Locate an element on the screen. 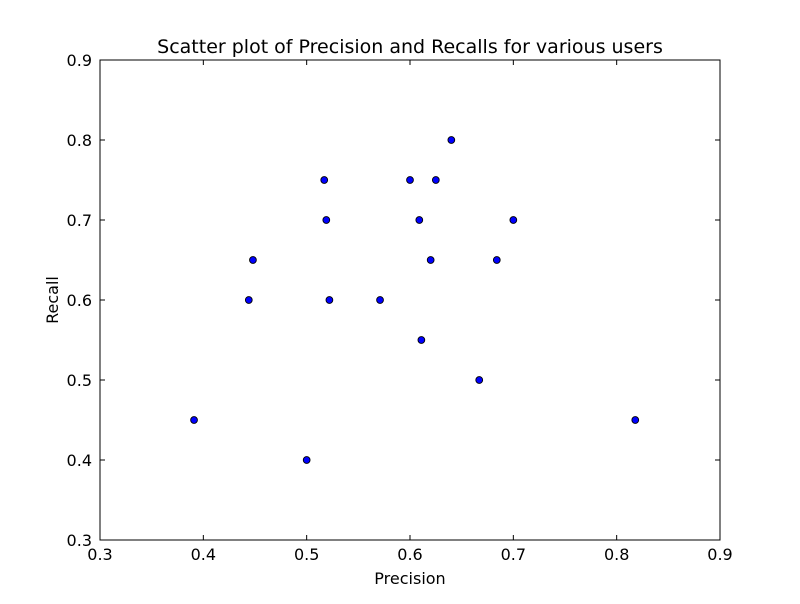 This screenshot has width=800, height=604. y-tick-label: 0.6 is located at coordinates (79, 300).